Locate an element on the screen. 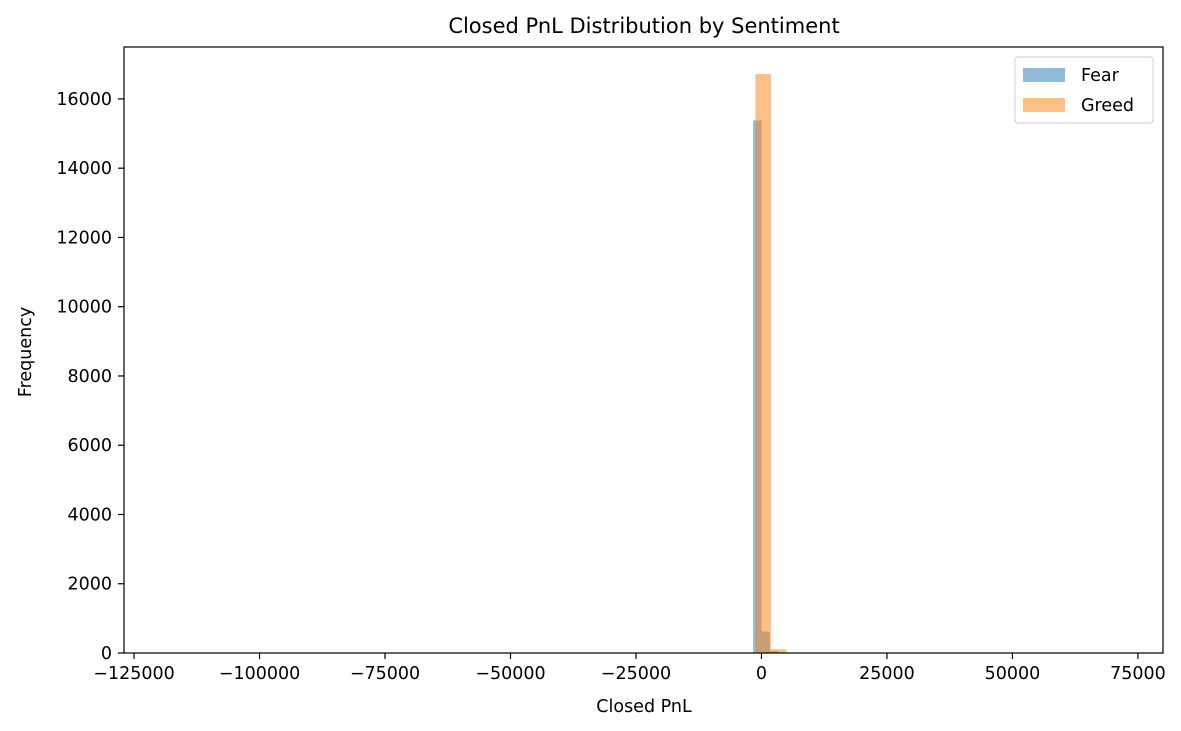 Image resolution: width=1181 pixels, height=731 pixels. x-tick-label: −125000 is located at coordinates (133, 674).